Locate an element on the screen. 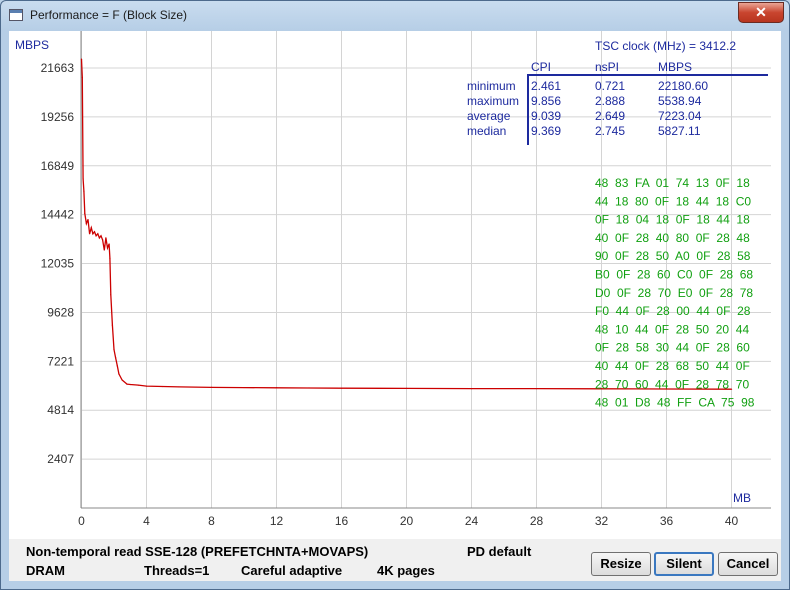  stats-nspi-value: 0.721 is located at coordinates (610, 86).